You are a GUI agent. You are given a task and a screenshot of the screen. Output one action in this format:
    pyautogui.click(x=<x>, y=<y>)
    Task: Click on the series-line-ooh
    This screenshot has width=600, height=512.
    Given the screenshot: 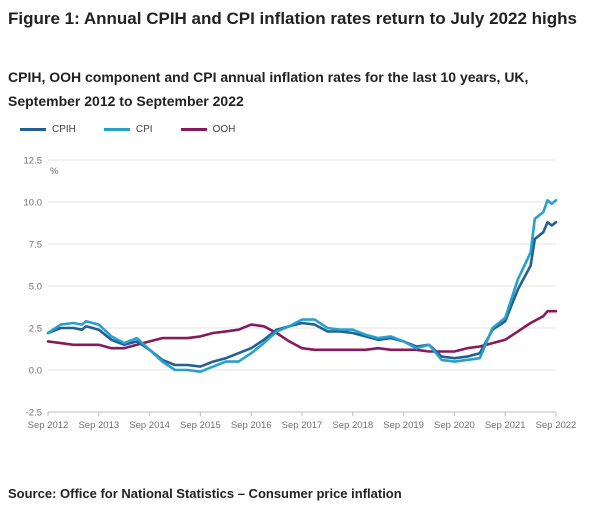 What is the action you would take?
    pyautogui.click(x=302, y=331)
    